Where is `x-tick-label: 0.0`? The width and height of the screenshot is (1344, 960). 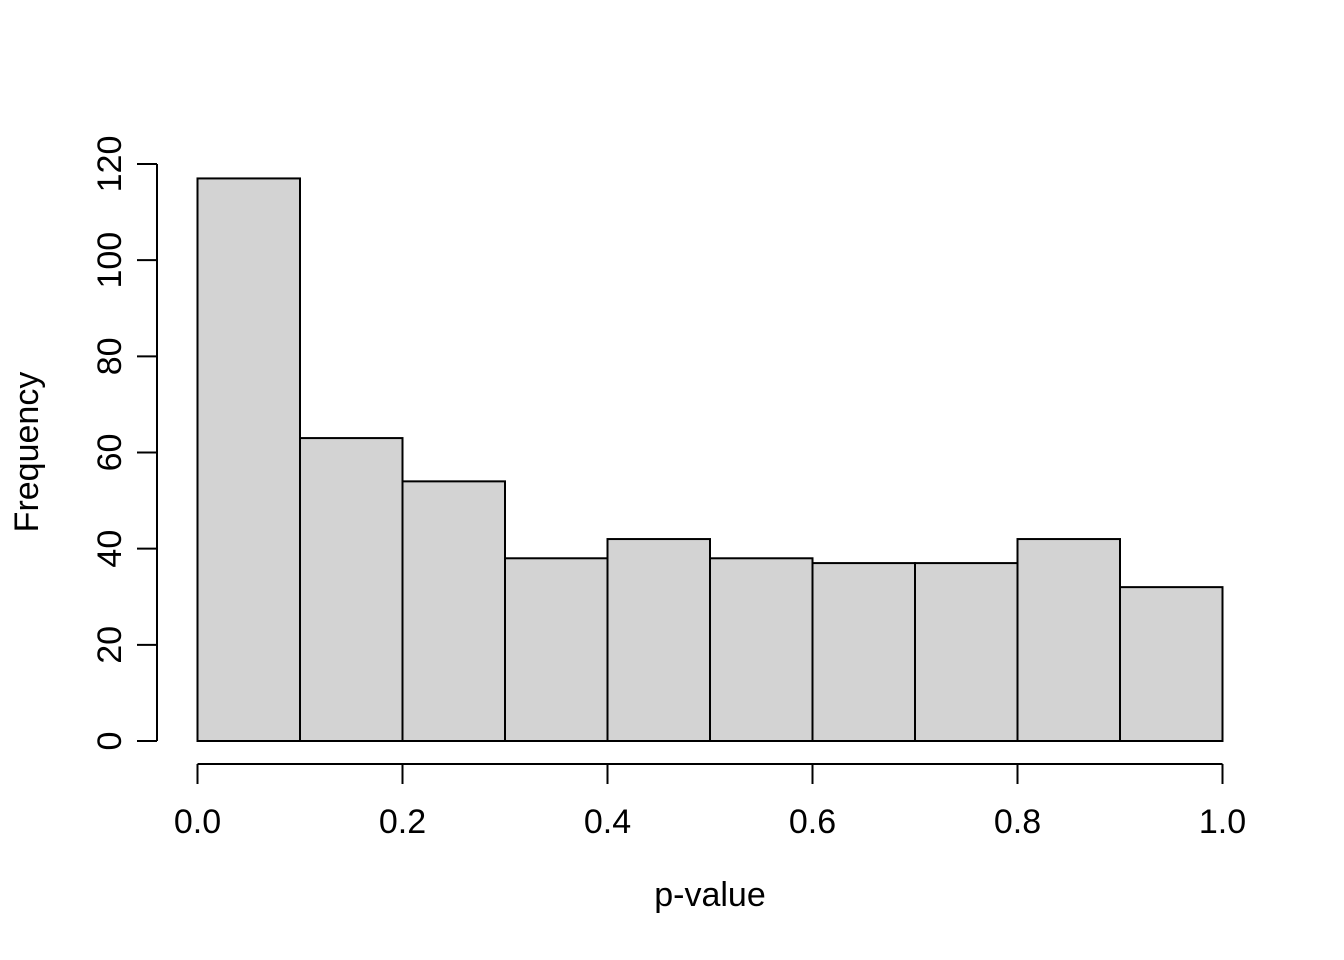
x-tick-label: 0.0 is located at coordinates (197, 822).